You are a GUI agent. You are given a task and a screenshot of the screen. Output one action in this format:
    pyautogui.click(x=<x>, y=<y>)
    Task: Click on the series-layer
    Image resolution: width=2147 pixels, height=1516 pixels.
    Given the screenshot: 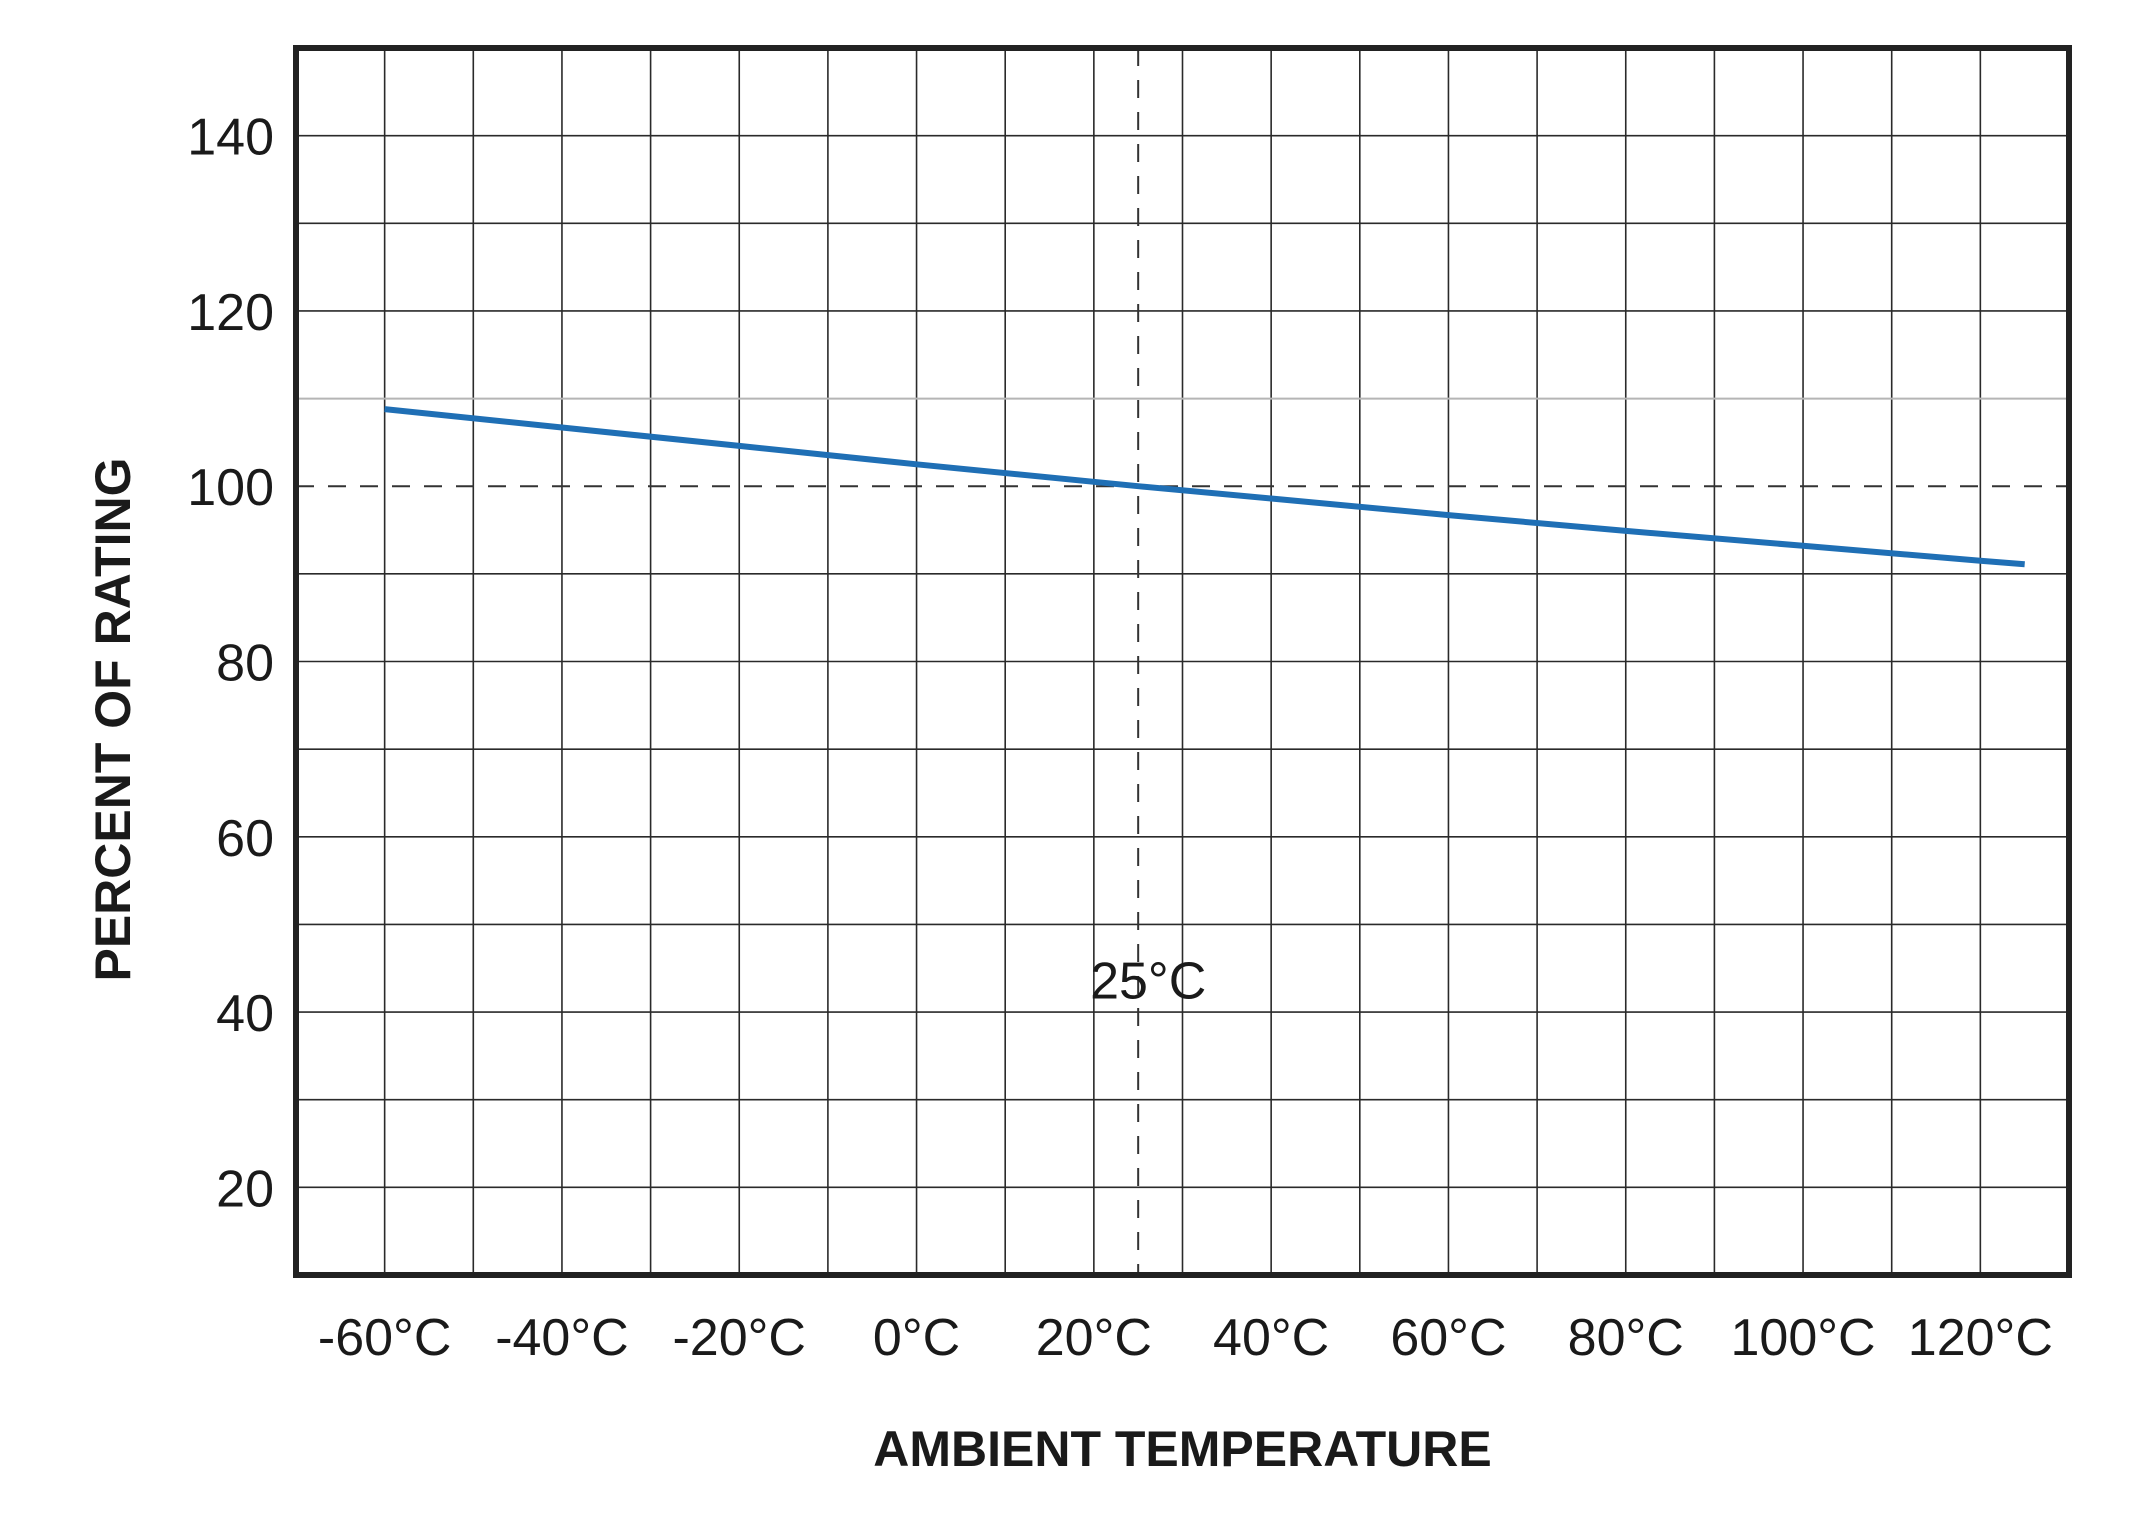 What is the action you would take?
    pyautogui.click(x=1204, y=487)
    